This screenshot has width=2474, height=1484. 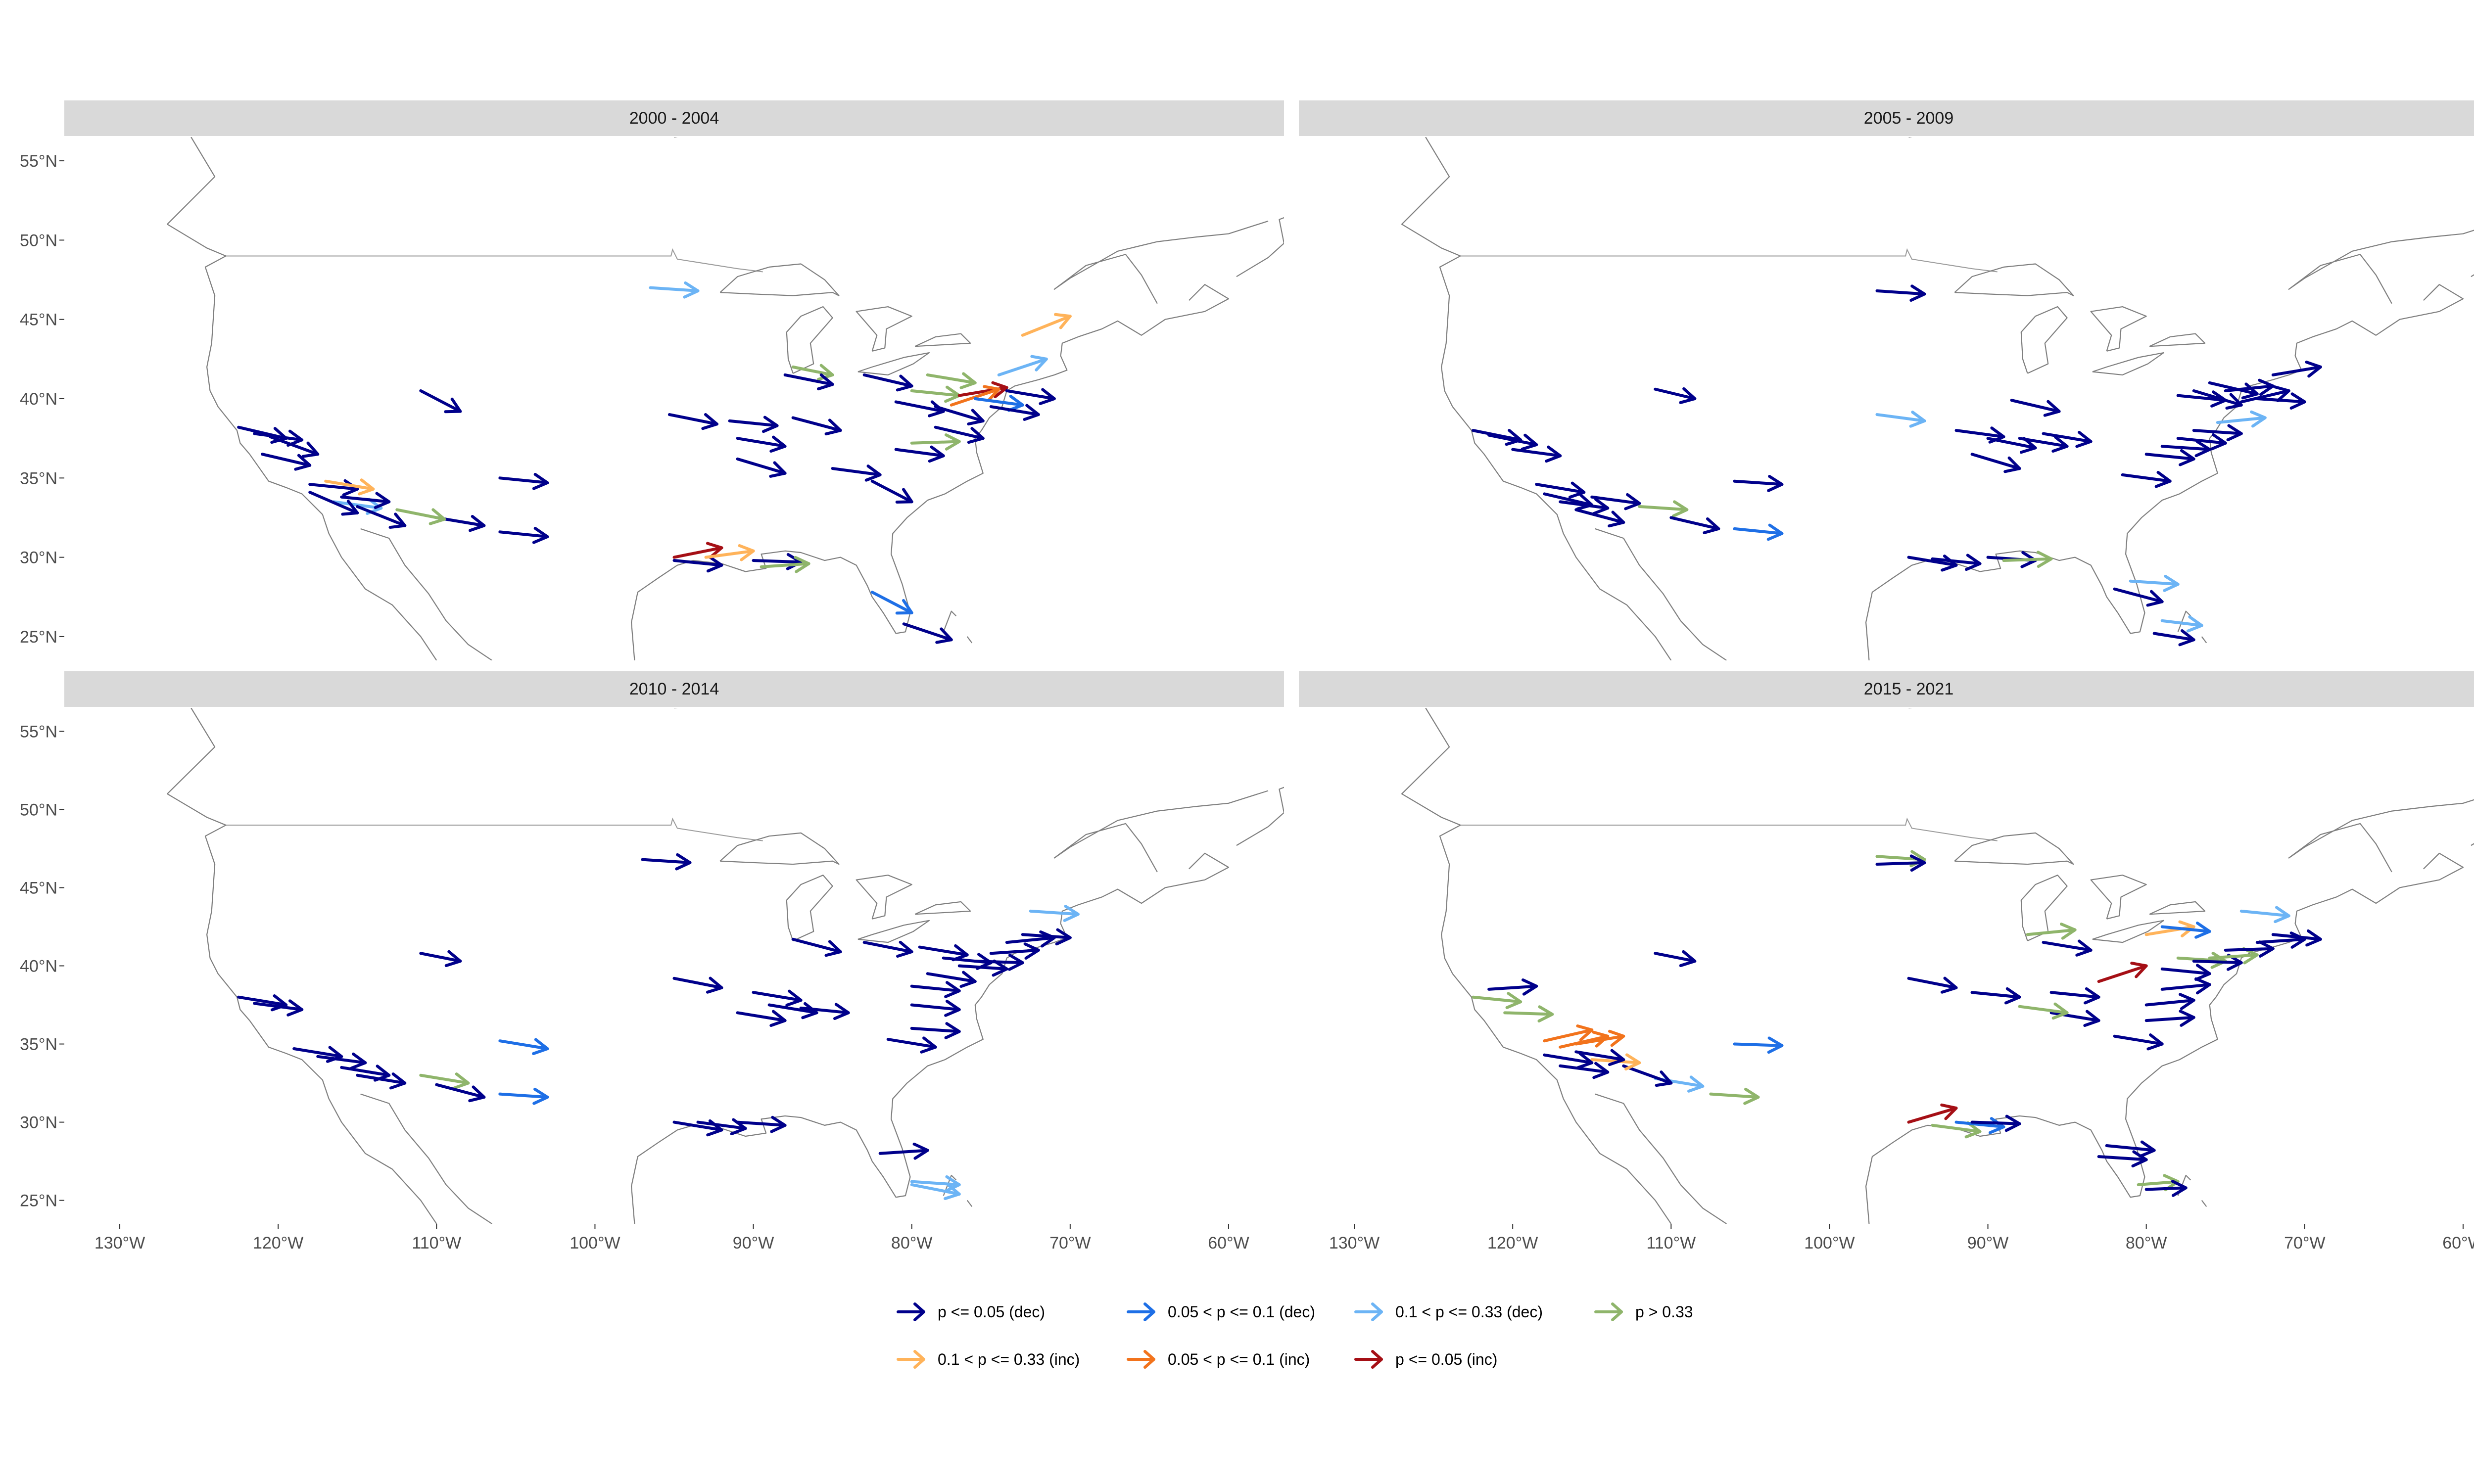 What do you see at coordinates (992, 1312) in the screenshot?
I see `legend-label: p <= 0.05 (dec)` at bounding box center [992, 1312].